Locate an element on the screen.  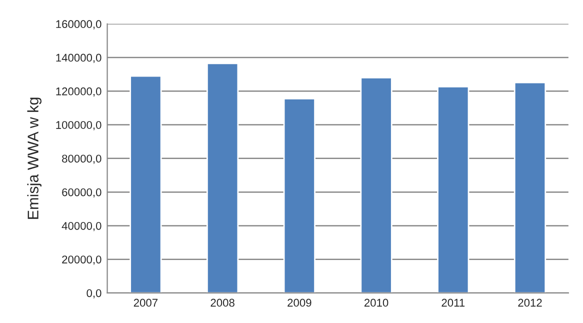
y-tick-label: 160000,0 is located at coordinates (79, 25).